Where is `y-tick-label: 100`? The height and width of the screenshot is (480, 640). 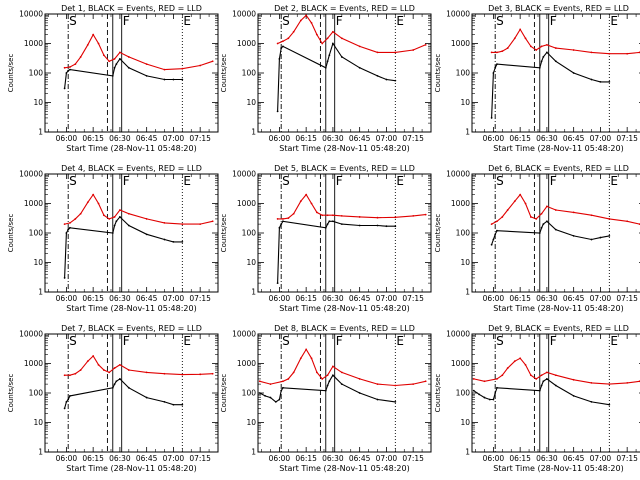
y-tick-label: 100 is located at coordinates (36, 233).